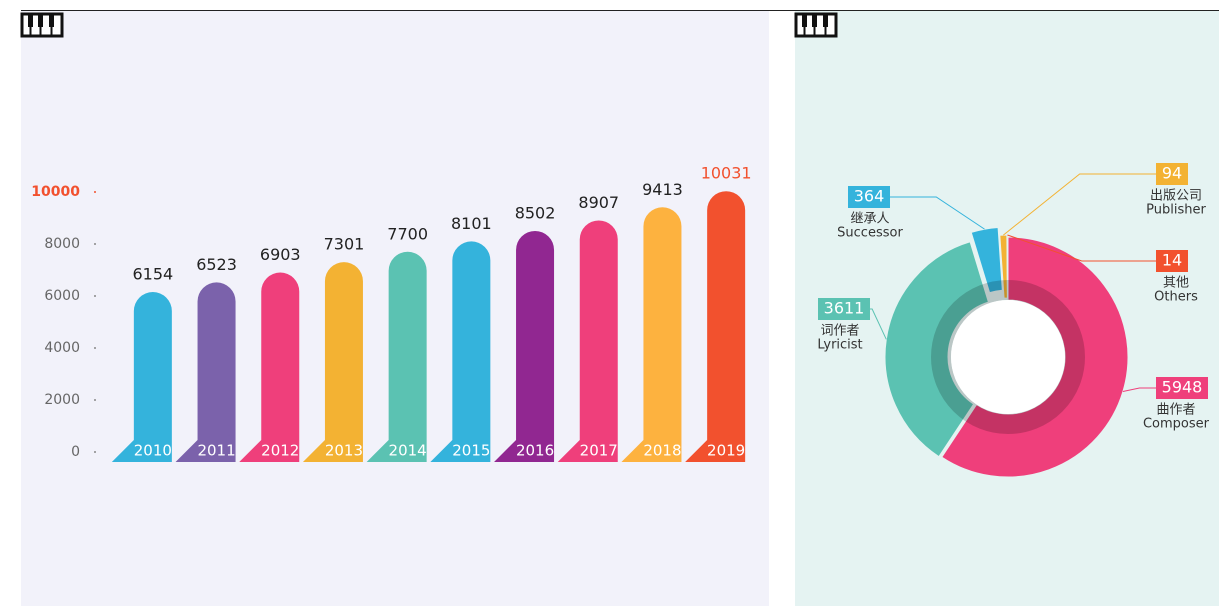 The height and width of the screenshot is (606, 1219). I want to click on value-label: 94, so click(1172, 173).